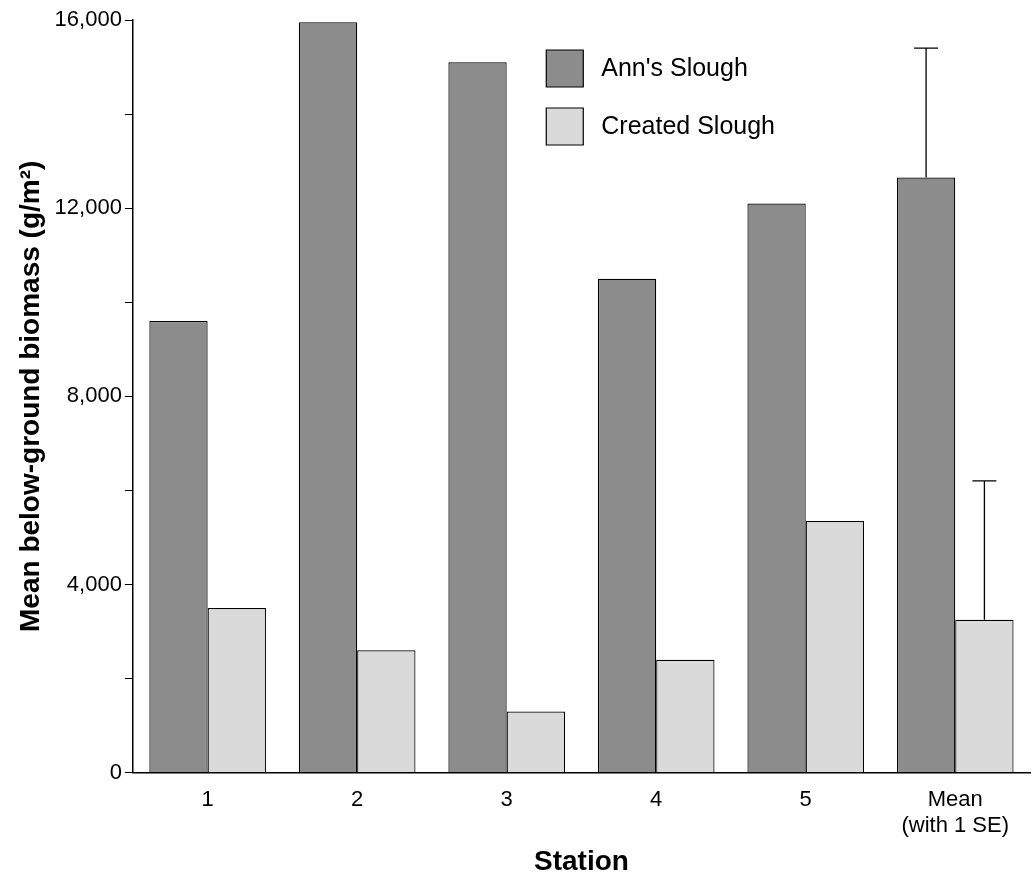 The width and height of the screenshot is (1033, 888). Describe the element at coordinates (88, 19) in the screenshot. I see `y-tick-label: 16,000` at that location.